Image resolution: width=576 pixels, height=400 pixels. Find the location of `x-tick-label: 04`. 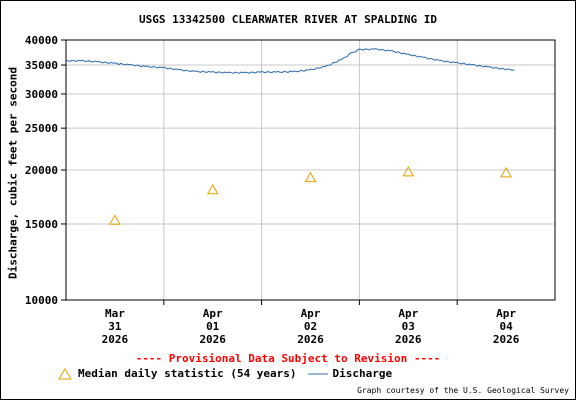

x-tick-label: 04 is located at coordinates (506, 326).